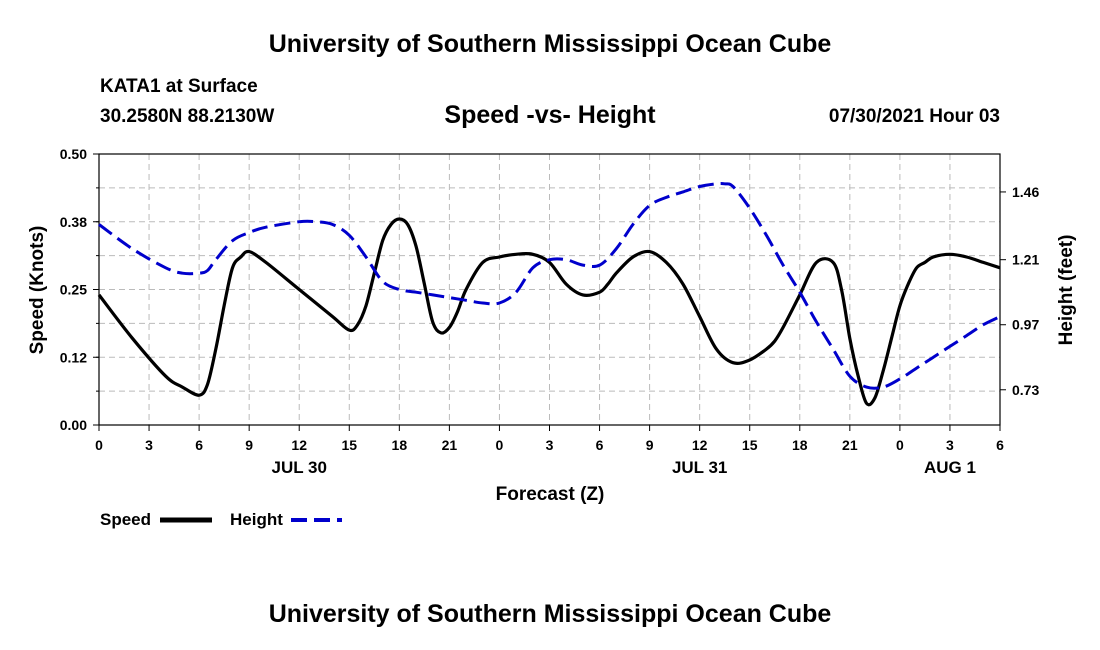 The image size is (1100, 650). What do you see at coordinates (187, 116) in the screenshot?
I see `station-coordinates: 30.2580N 88.2130W` at bounding box center [187, 116].